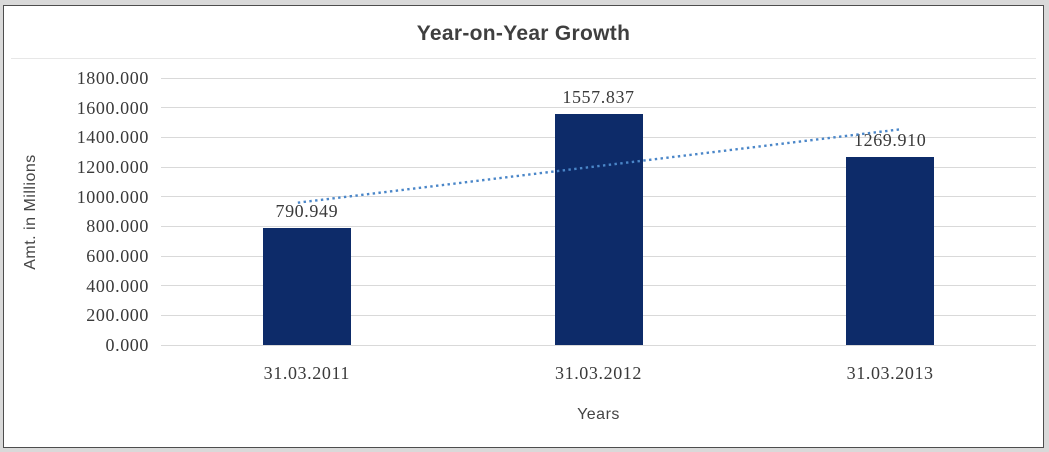 This screenshot has width=1049, height=452. What do you see at coordinates (112, 107) in the screenshot?
I see `y-tick-label: 1600.000` at bounding box center [112, 107].